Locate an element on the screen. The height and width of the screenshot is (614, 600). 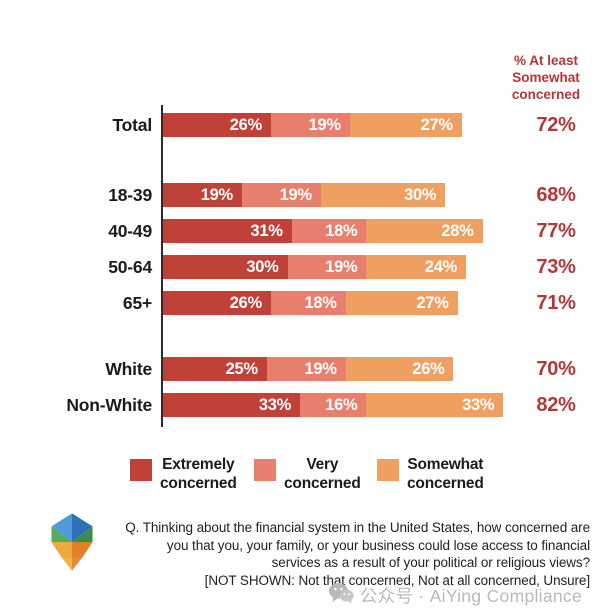
row-total-value: 70% is located at coordinates (556, 369).